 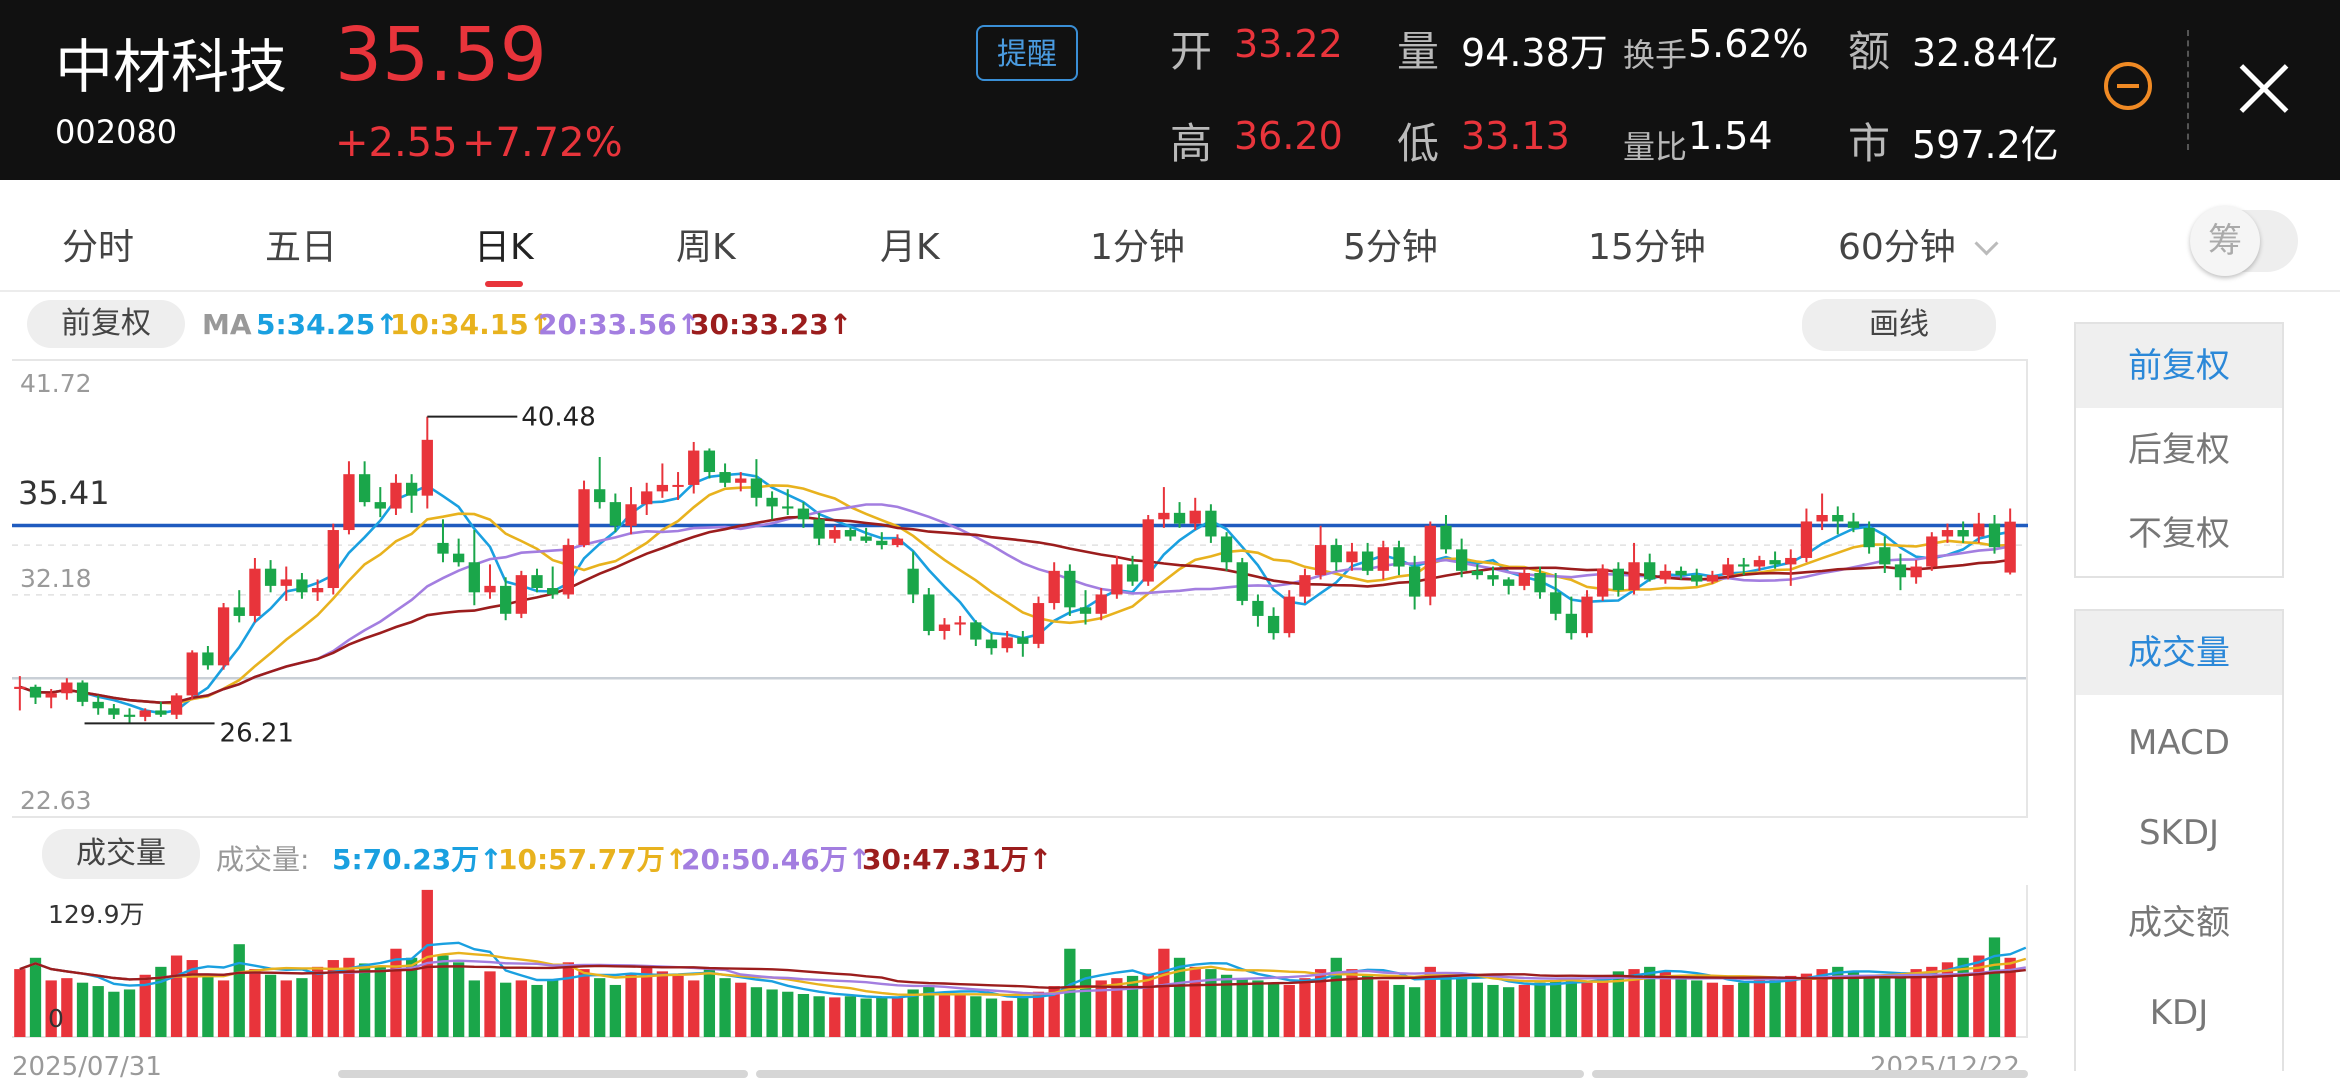 I want to click on tab-monthly-k: 月K, so click(x=910, y=247).